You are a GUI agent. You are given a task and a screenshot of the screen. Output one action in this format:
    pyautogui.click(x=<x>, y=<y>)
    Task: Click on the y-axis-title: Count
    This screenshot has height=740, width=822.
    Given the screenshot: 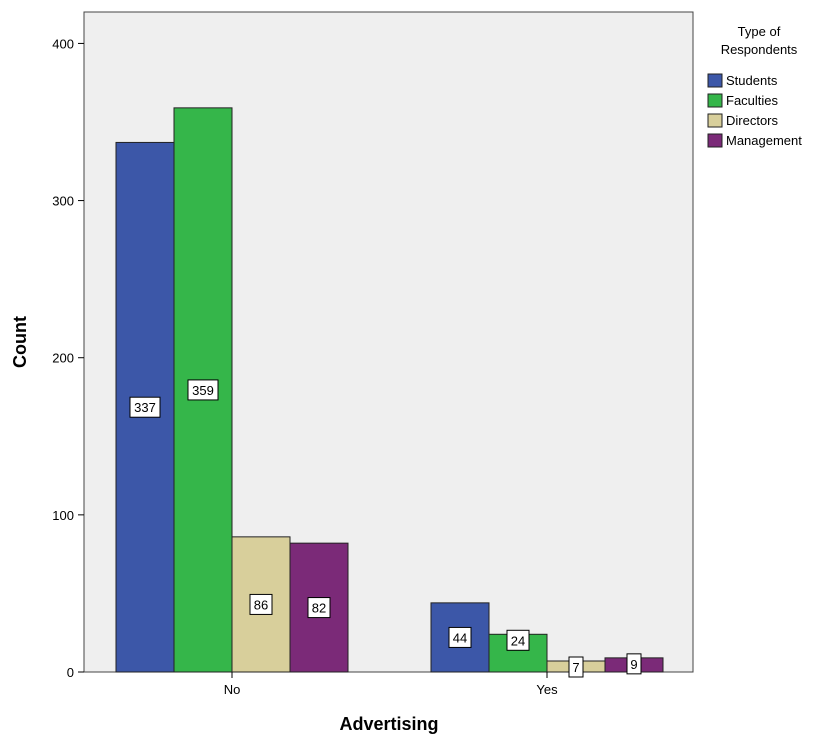 What is the action you would take?
    pyautogui.click(x=20, y=342)
    